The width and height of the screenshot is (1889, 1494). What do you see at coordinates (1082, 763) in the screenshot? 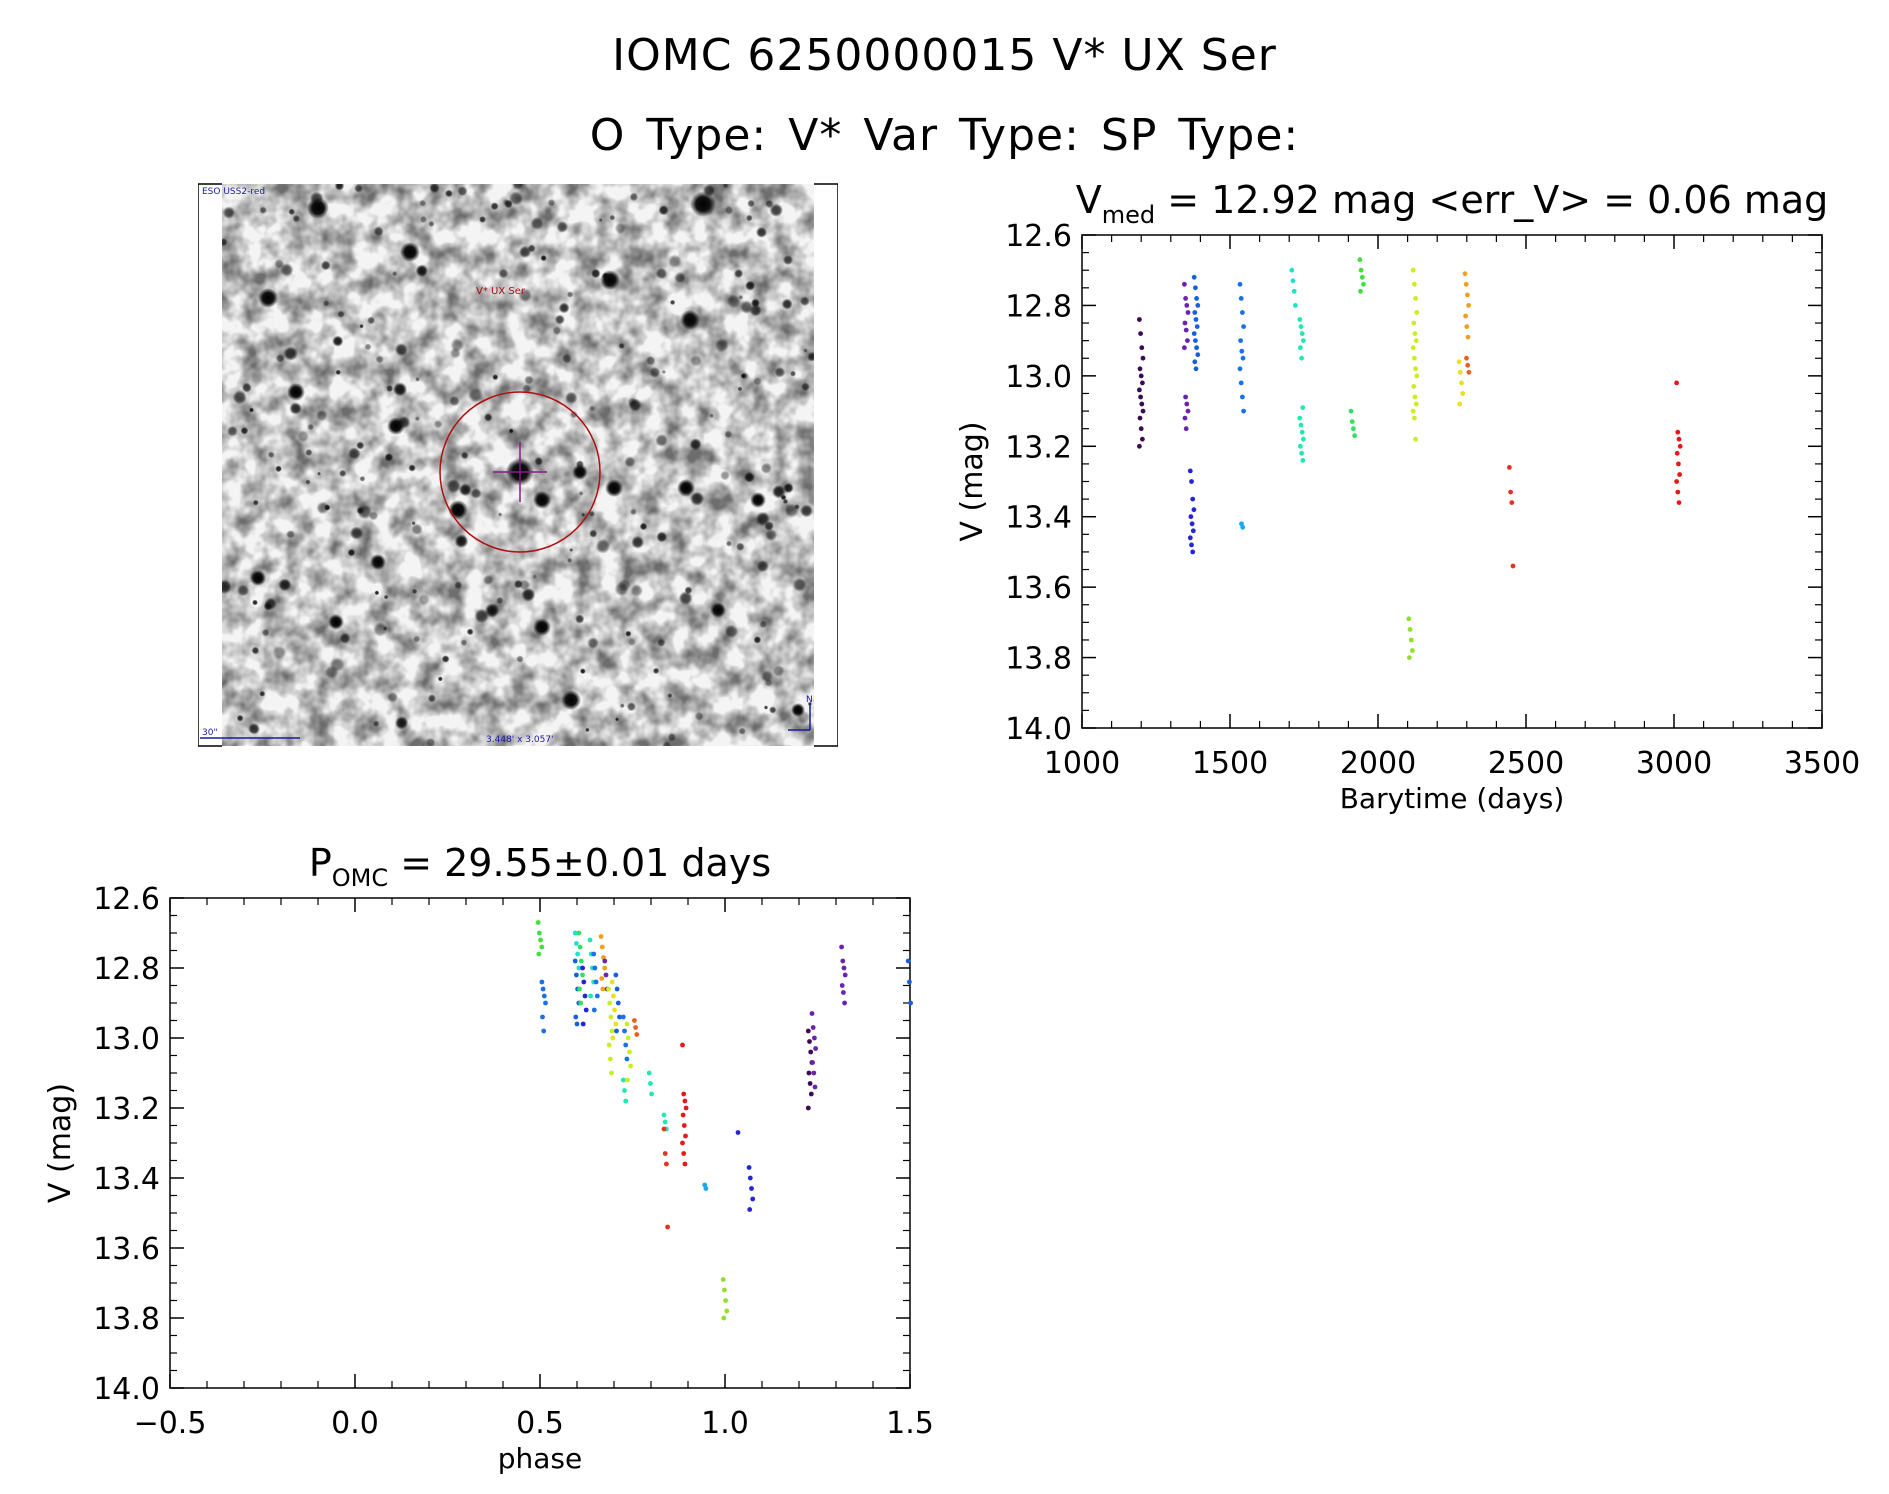
I see `x-tick-label: 1000` at bounding box center [1082, 763].